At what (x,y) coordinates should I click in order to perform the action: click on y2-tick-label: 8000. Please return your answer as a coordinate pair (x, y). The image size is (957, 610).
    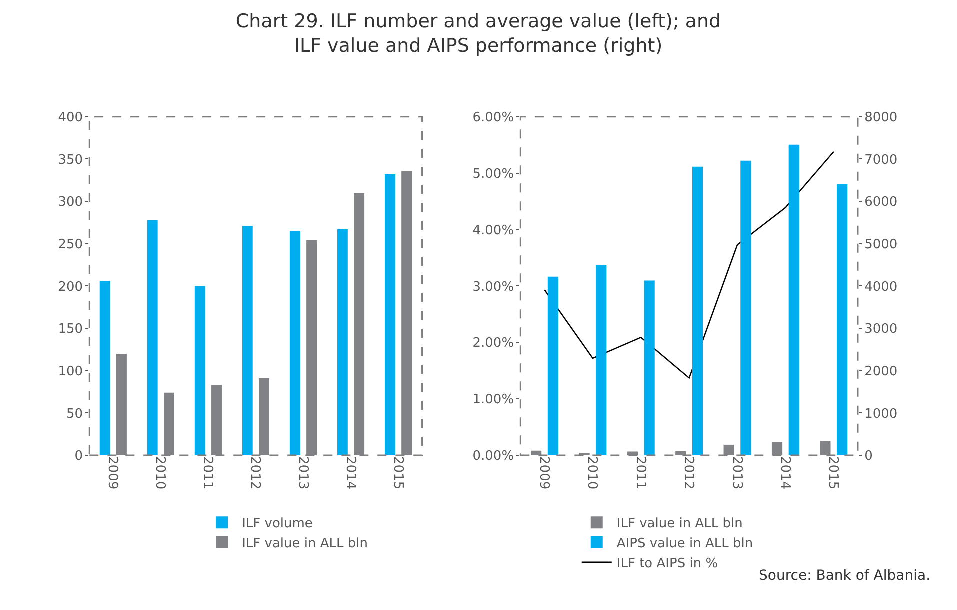
    Looking at the image, I should click on (881, 118).